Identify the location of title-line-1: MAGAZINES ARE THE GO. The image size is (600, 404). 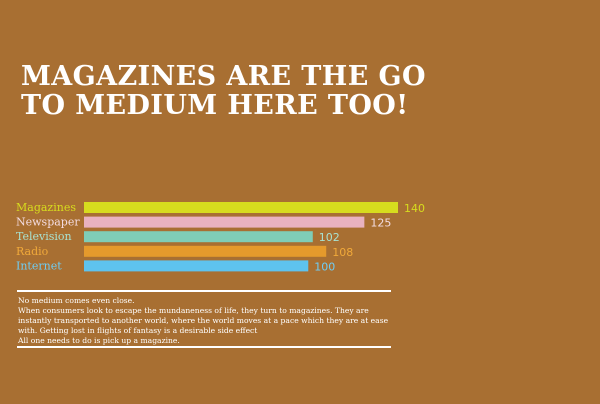
(223, 76).